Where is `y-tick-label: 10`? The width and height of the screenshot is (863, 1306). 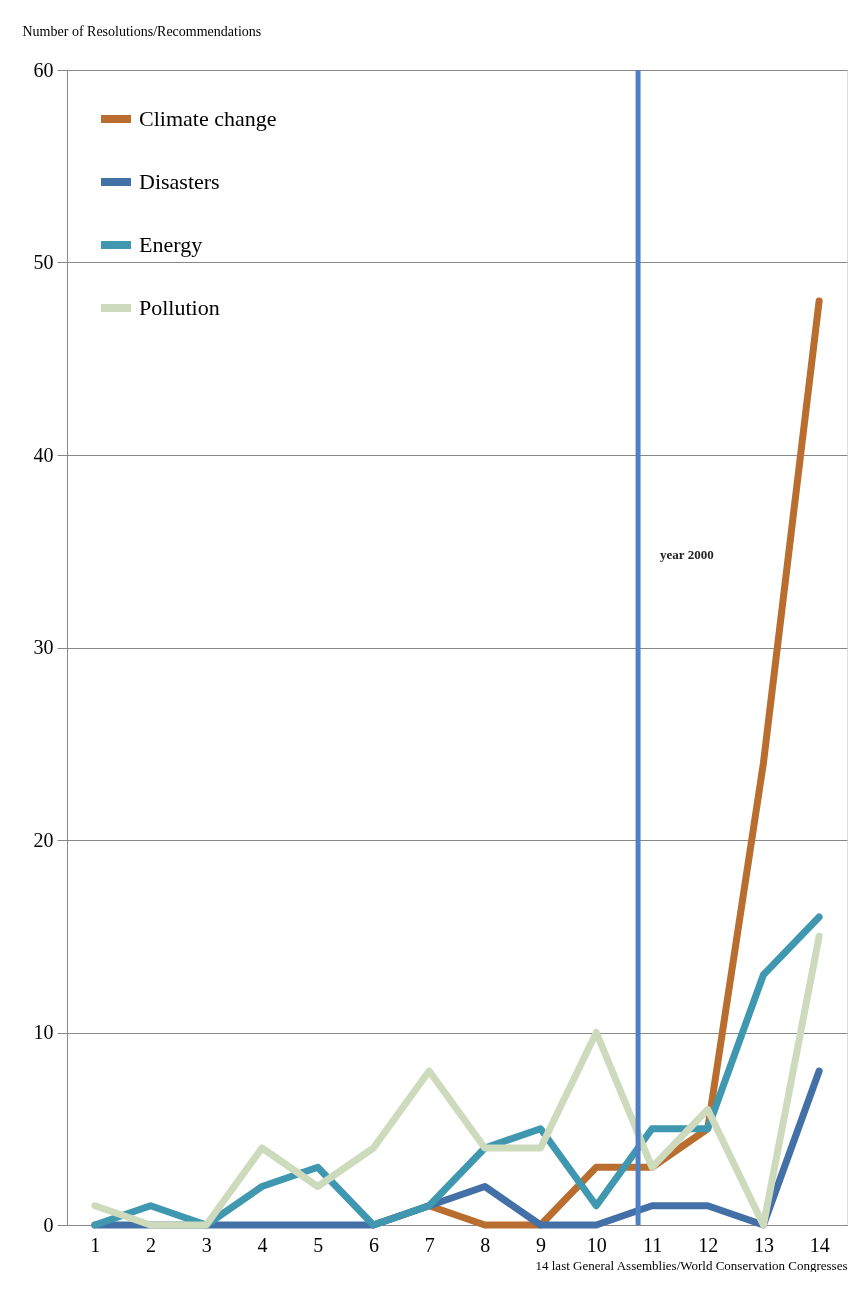 y-tick-label: 10 is located at coordinates (43, 1032).